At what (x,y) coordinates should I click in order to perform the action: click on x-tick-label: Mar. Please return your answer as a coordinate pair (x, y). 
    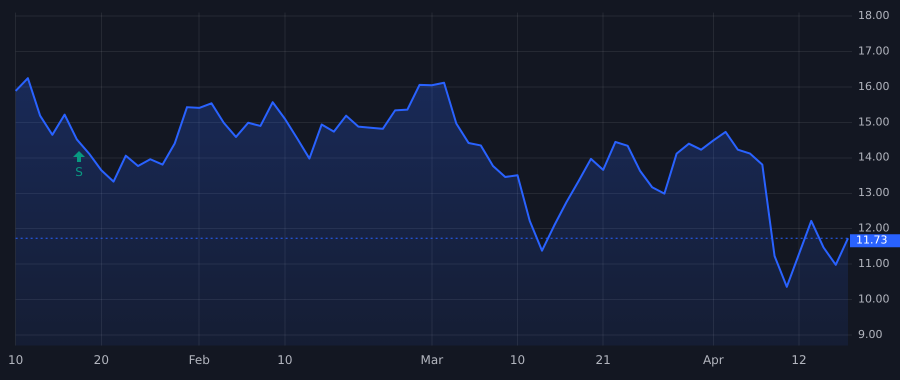
    Looking at the image, I should click on (432, 359).